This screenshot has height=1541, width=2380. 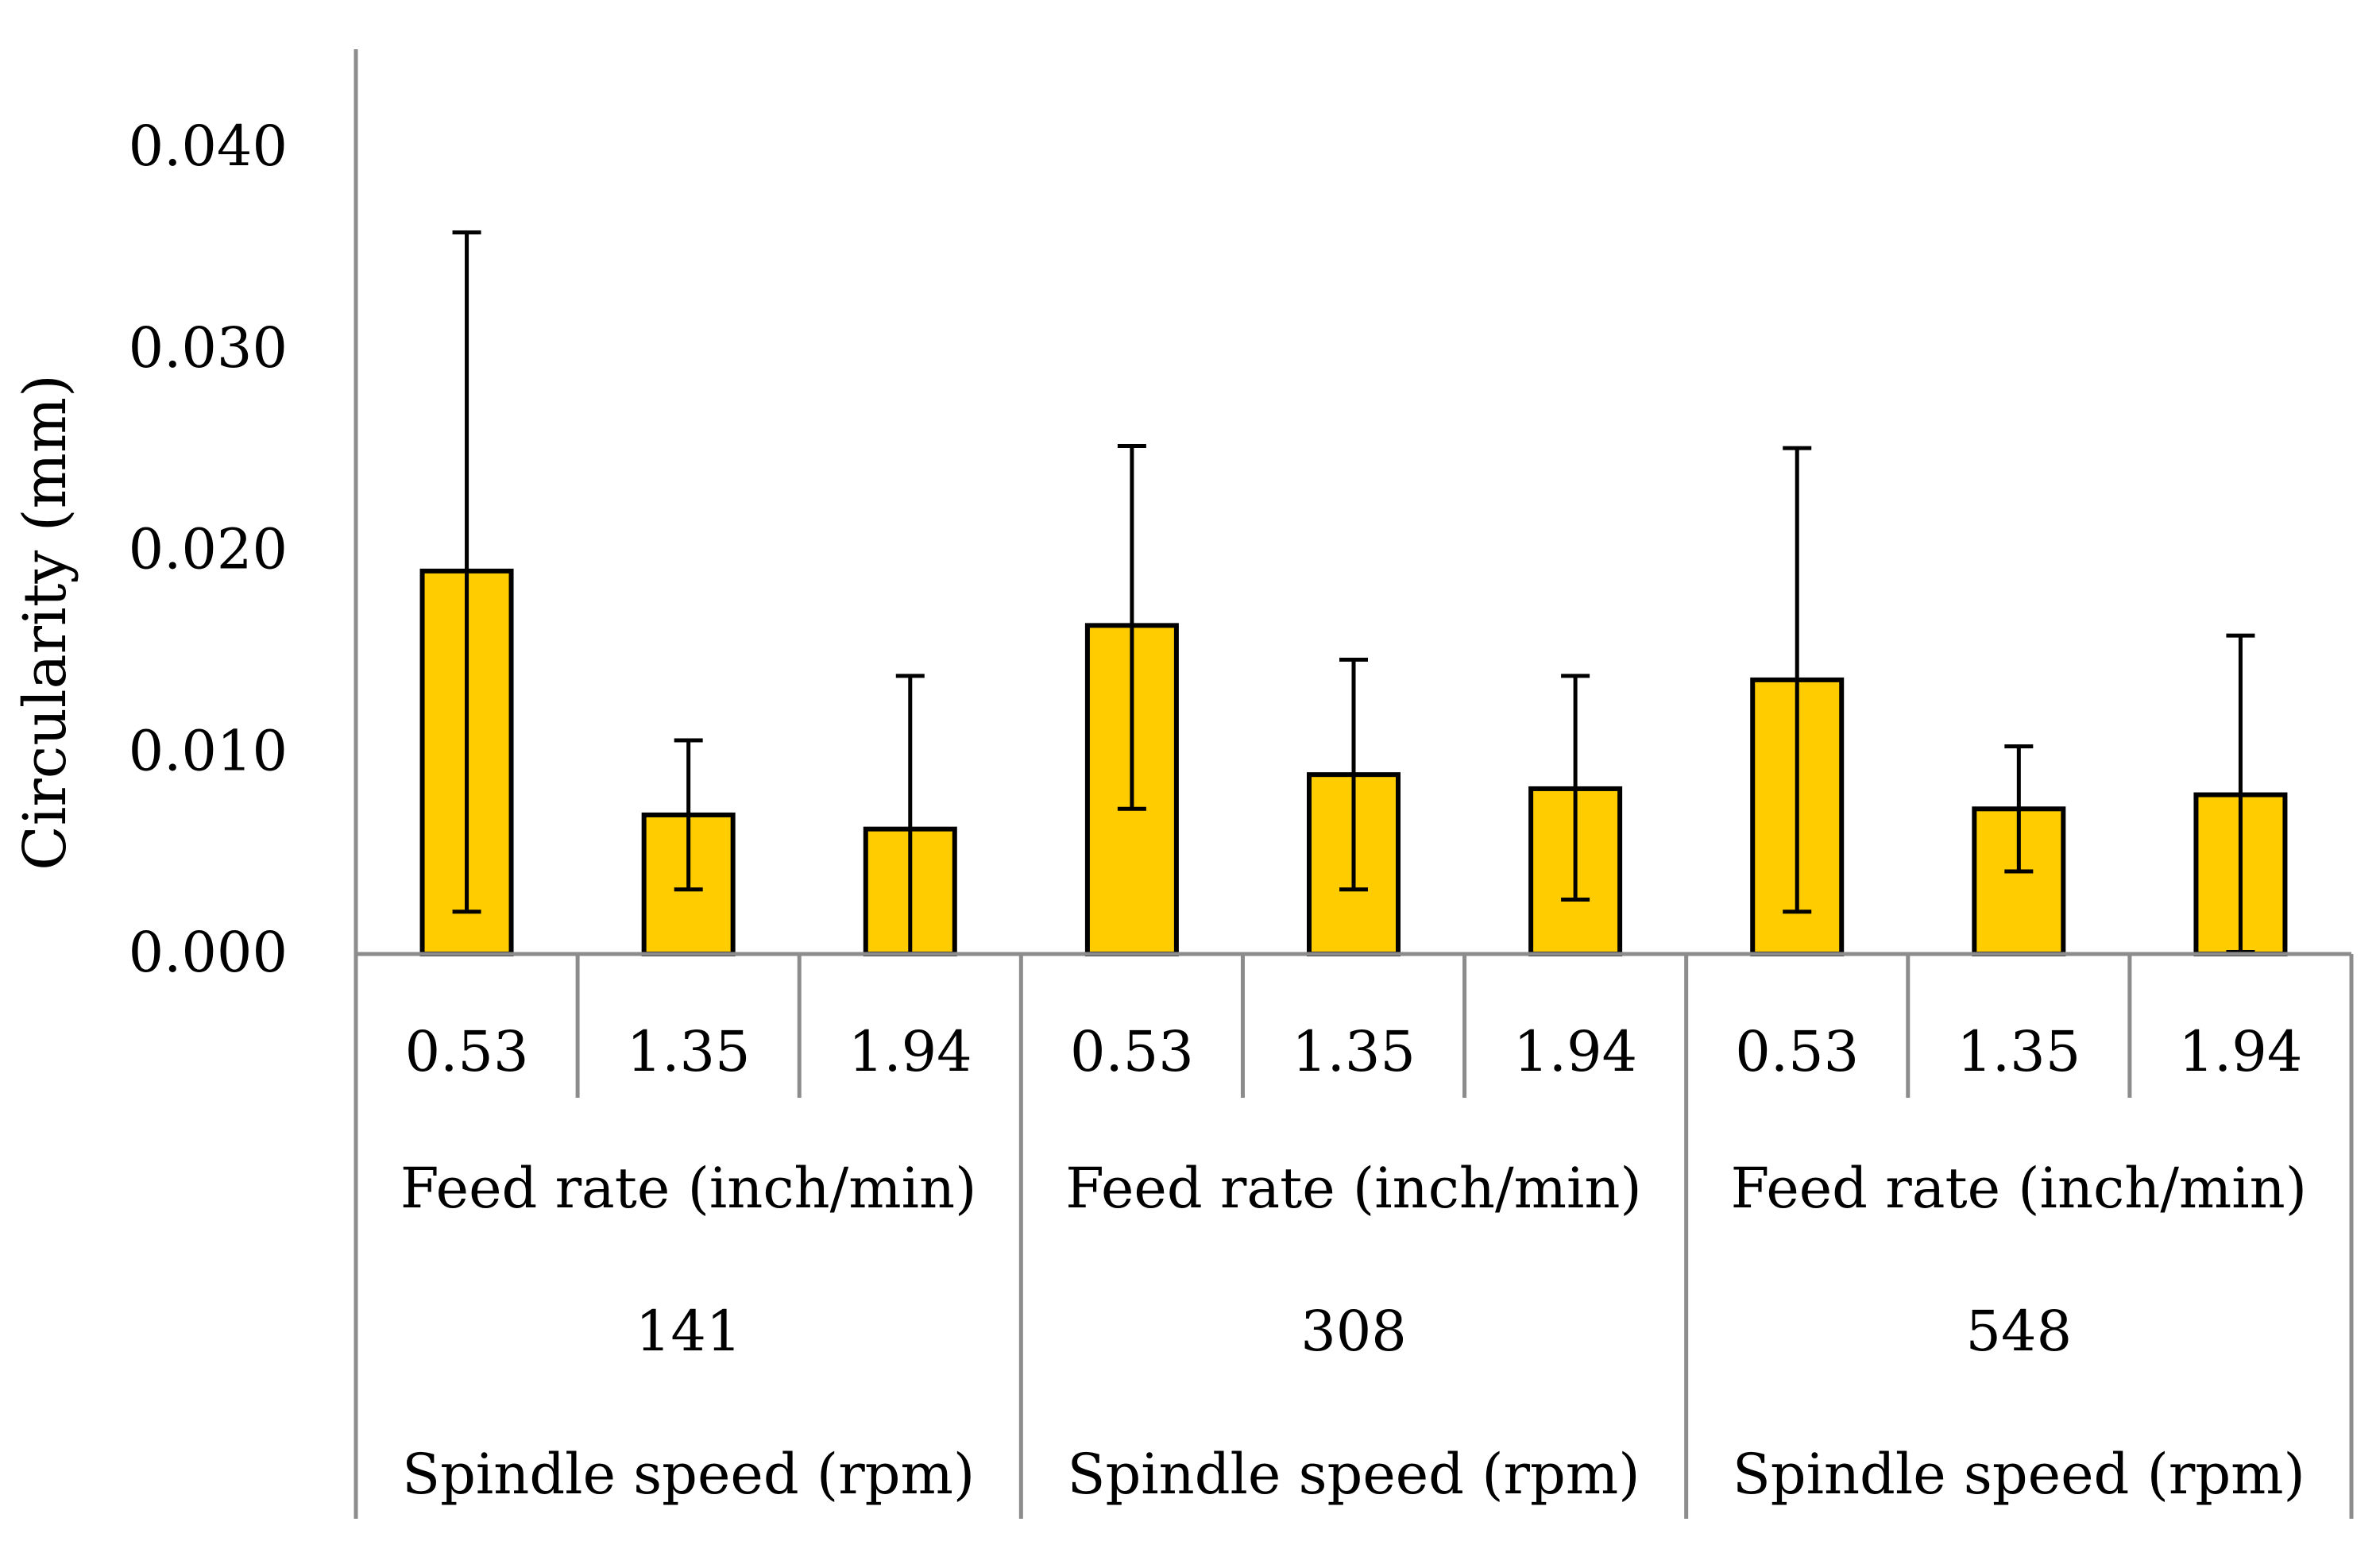 I want to click on y-tick-label: 0.040, so click(x=208, y=146).